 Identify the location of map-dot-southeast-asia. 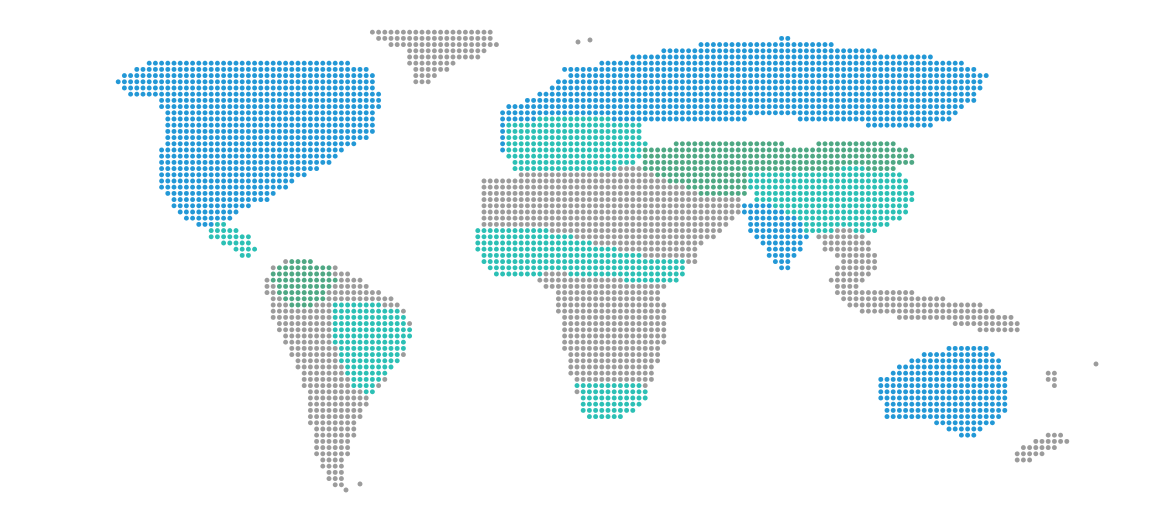
(868, 249).